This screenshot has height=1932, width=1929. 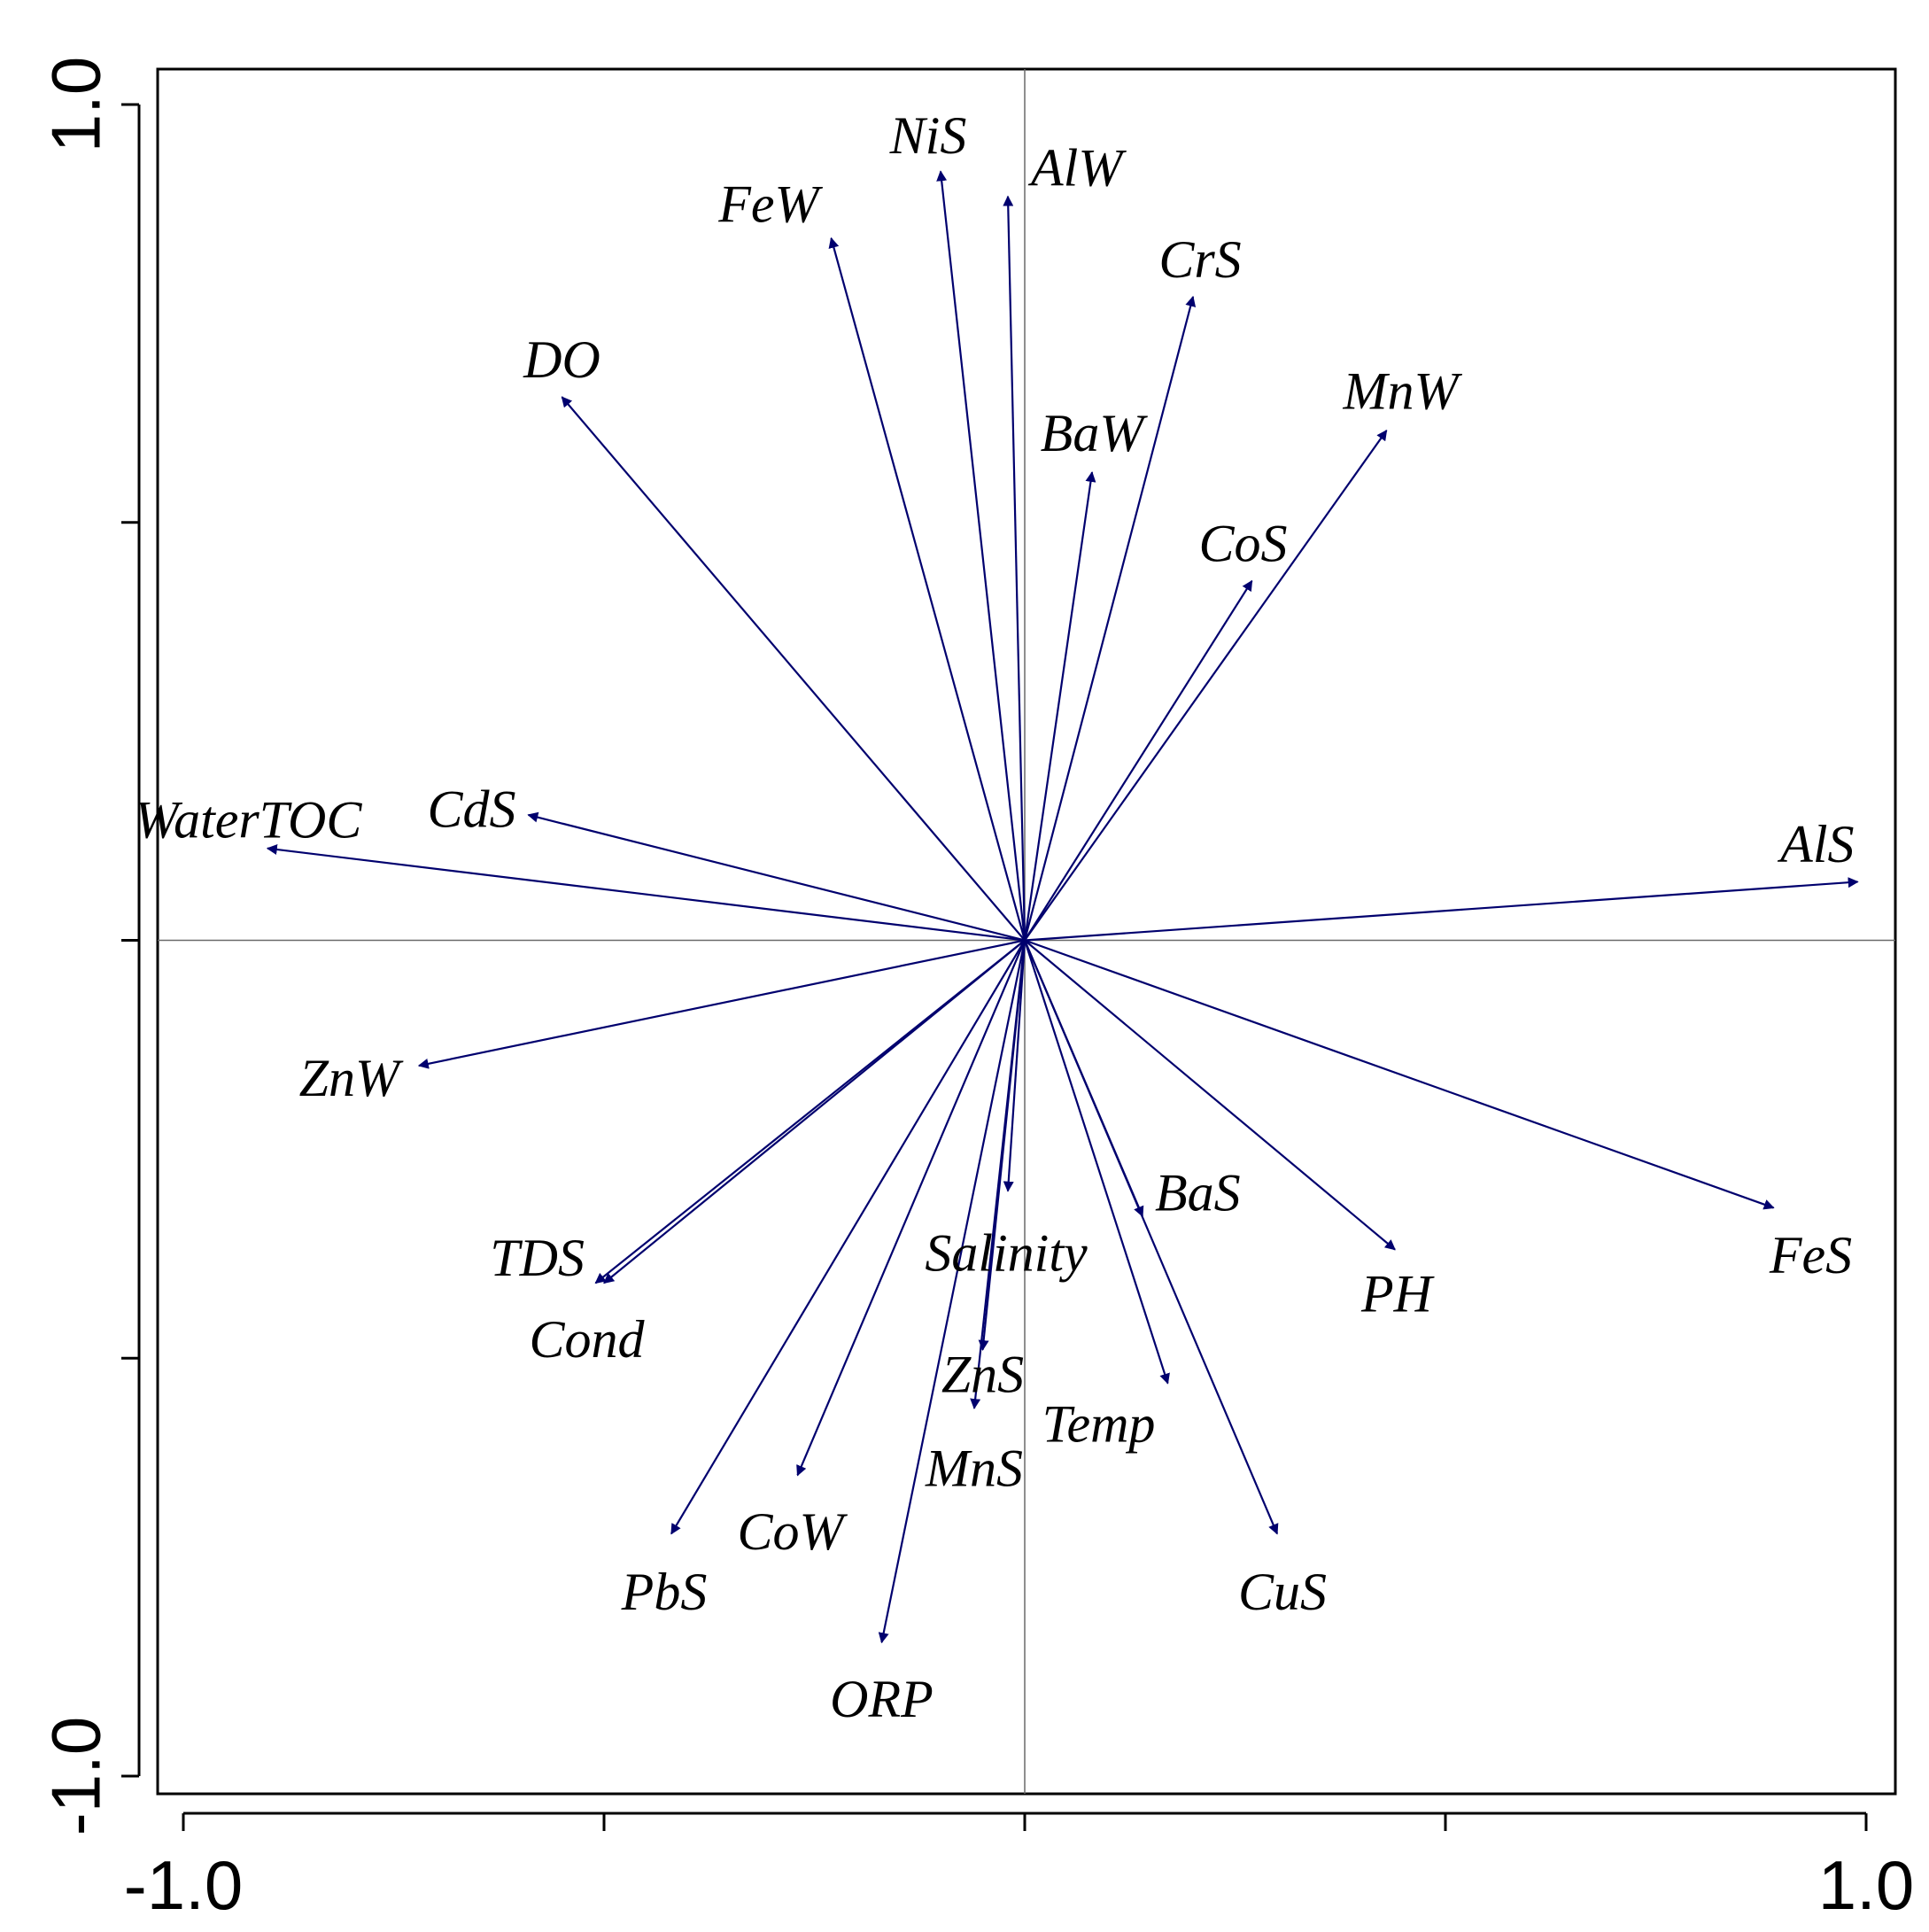 I want to click on vector-arrow-cds, so click(x=776, y=876).